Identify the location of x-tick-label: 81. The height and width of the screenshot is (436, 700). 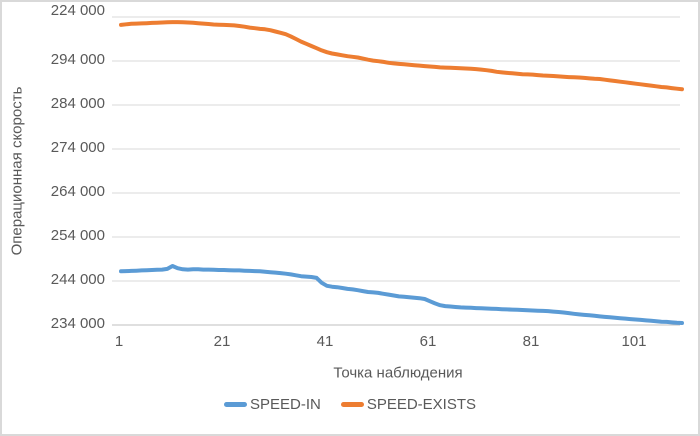
(531, 341).